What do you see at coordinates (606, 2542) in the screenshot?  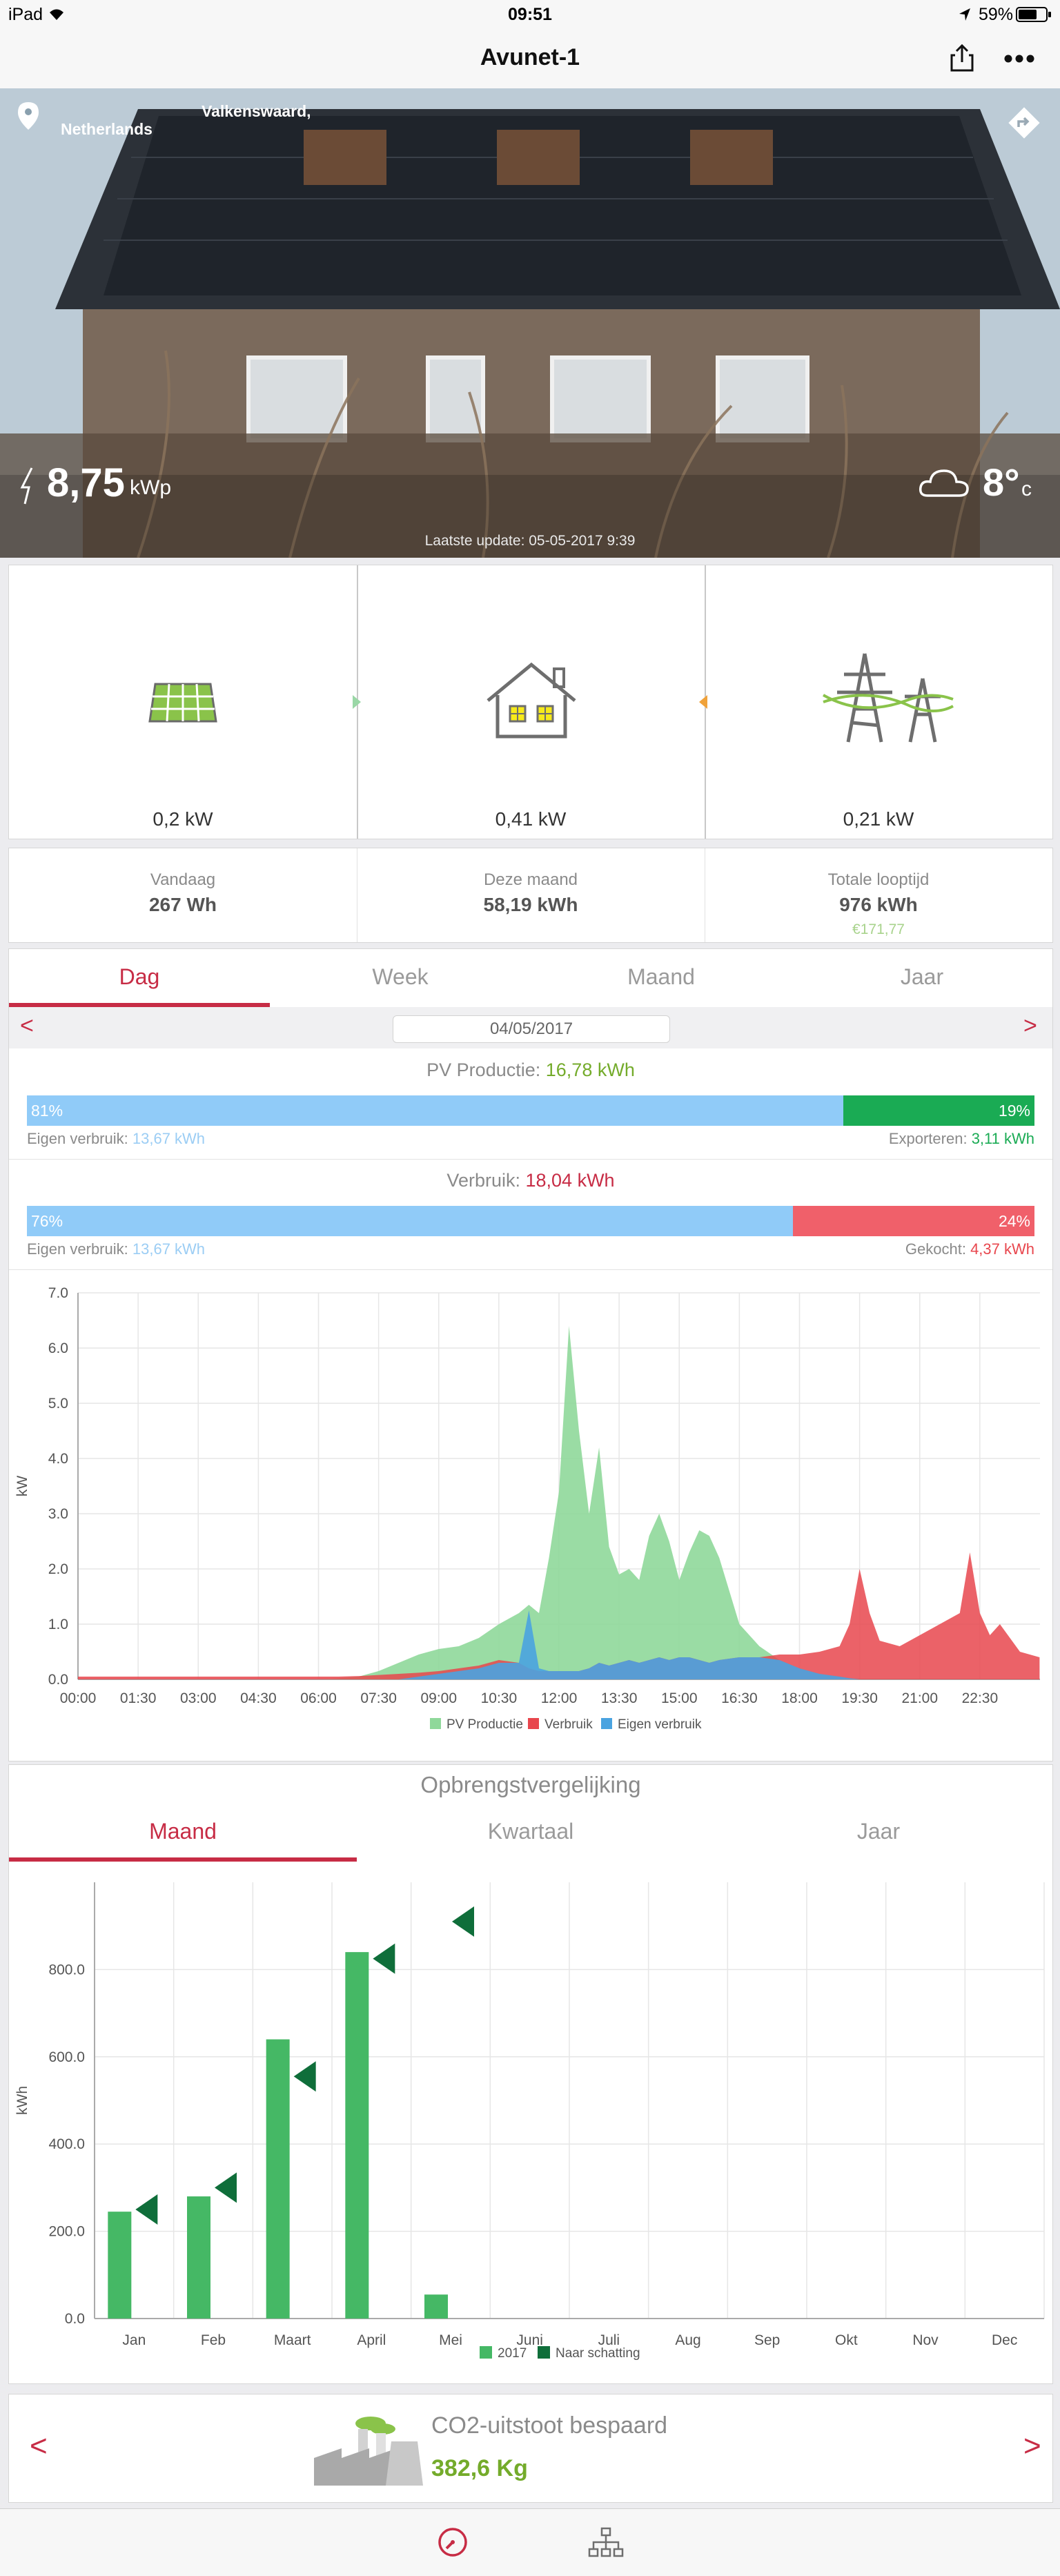 I see `sitemap-icon` at bounding box center [606, 2542].